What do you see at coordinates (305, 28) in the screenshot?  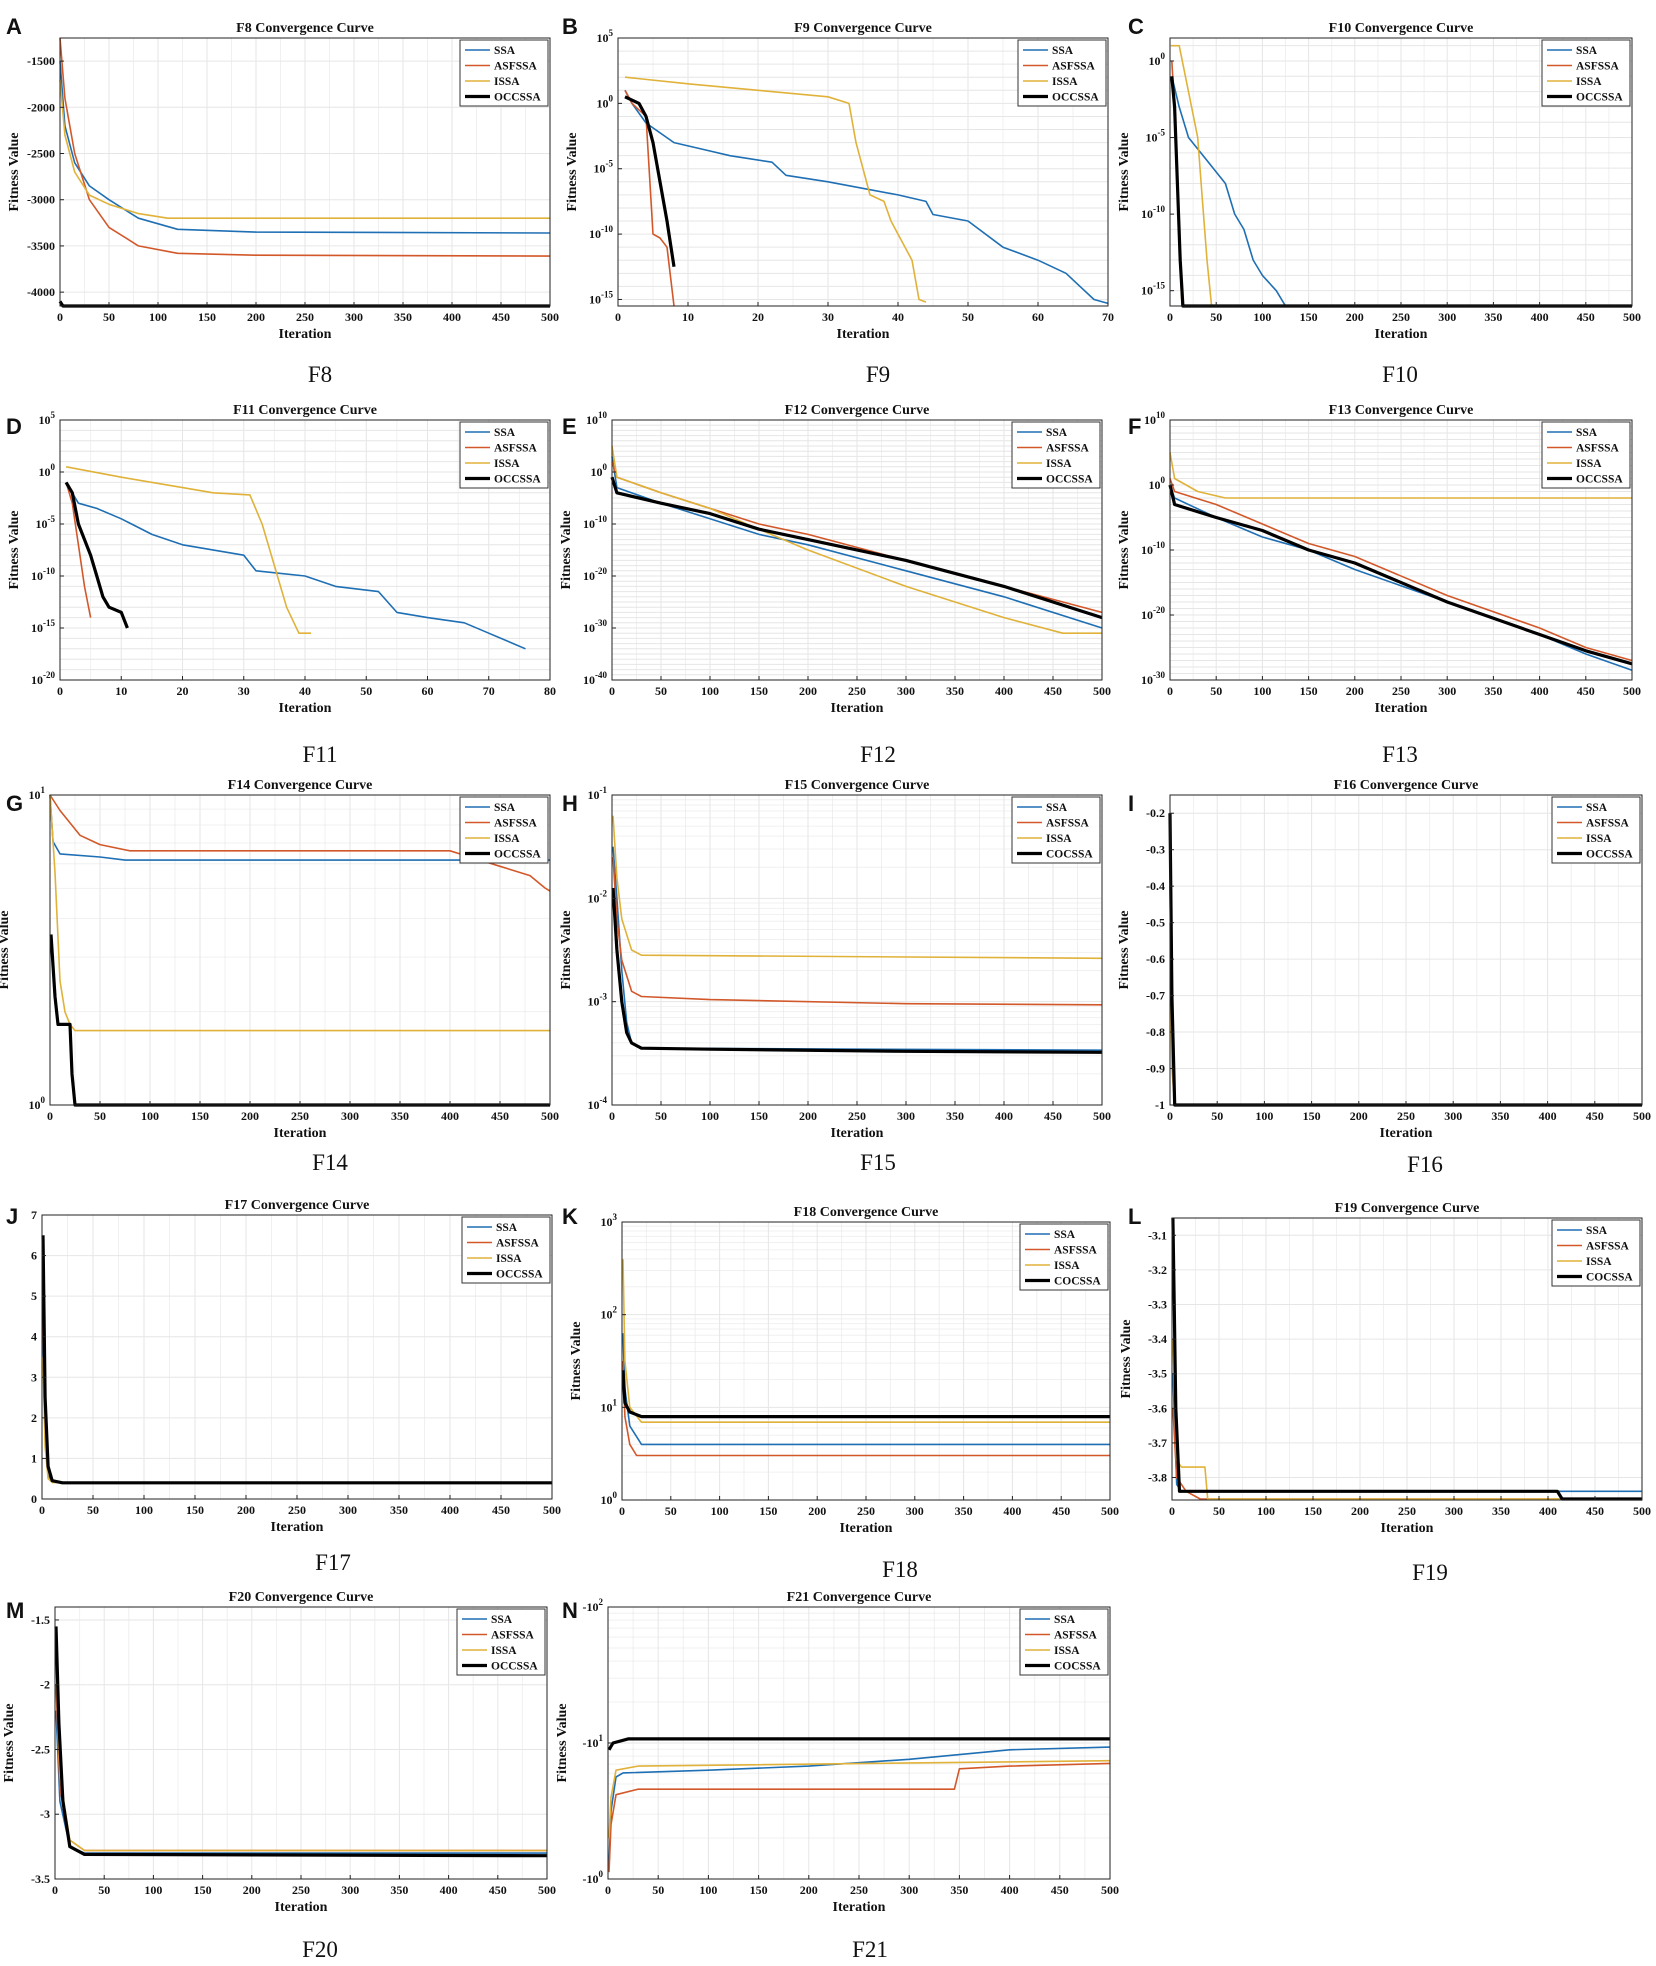 I see `chart-title: F8 Convergence Curve` at bounding box center [305, 28].